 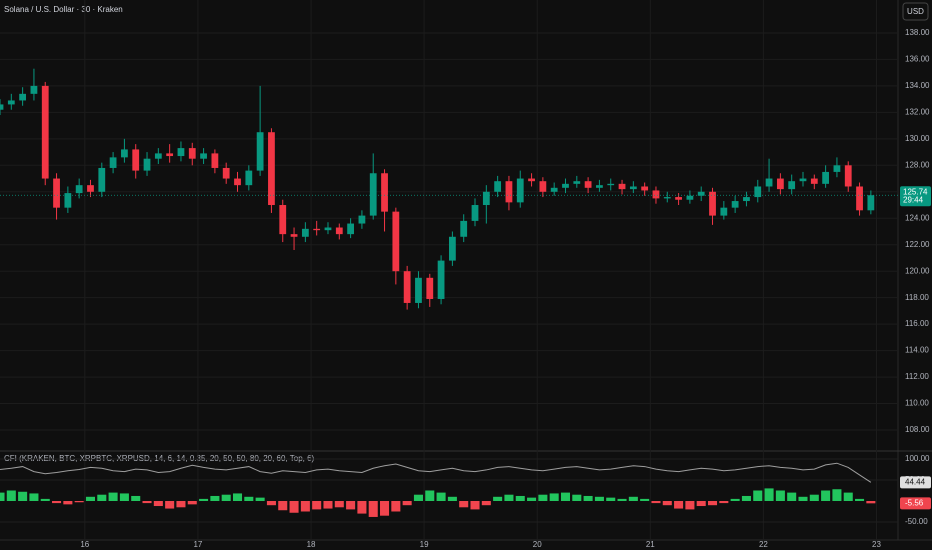 What do you see at coordinates (917, 217) in the screenshot?
I see `y-tick-label: 124.00` at bounding box center [917, 217].